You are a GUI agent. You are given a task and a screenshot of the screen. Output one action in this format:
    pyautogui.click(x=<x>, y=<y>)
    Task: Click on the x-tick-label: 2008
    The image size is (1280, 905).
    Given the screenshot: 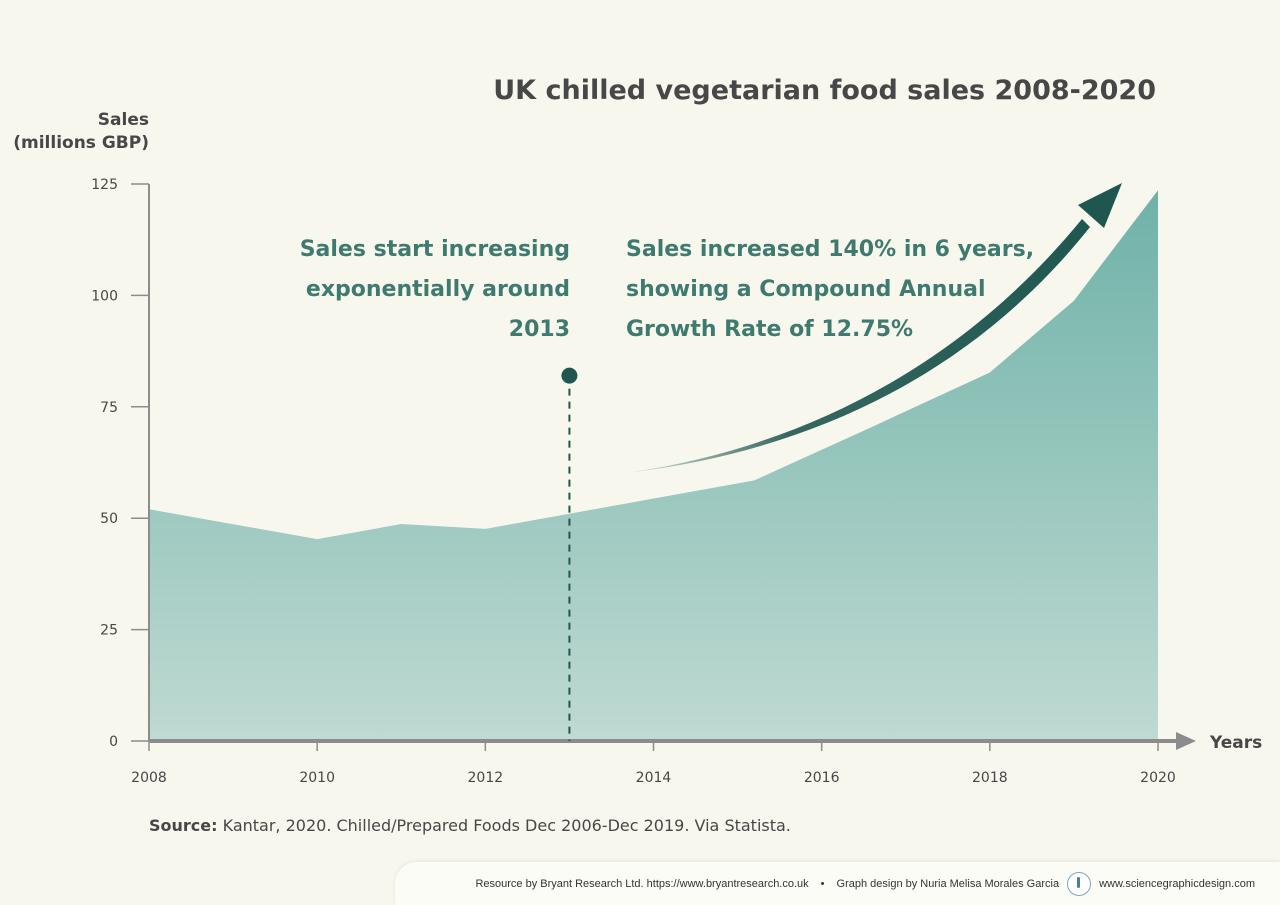 What is the action you would take?
    pyautogui.click(x=149, y=778)
    